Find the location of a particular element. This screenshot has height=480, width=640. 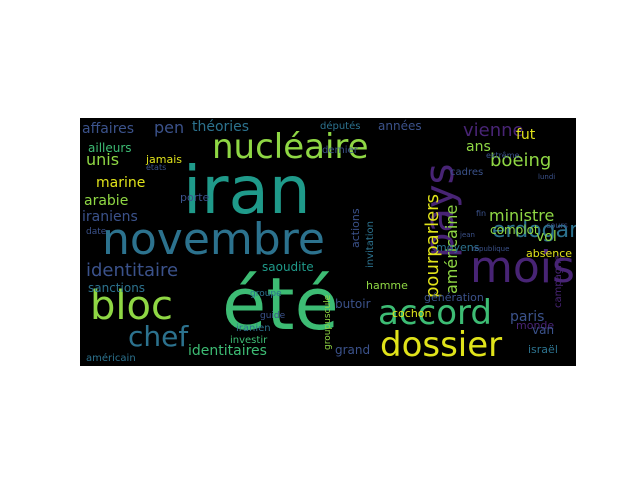

cloud-word: iranien is located at coordinates (253, 328).